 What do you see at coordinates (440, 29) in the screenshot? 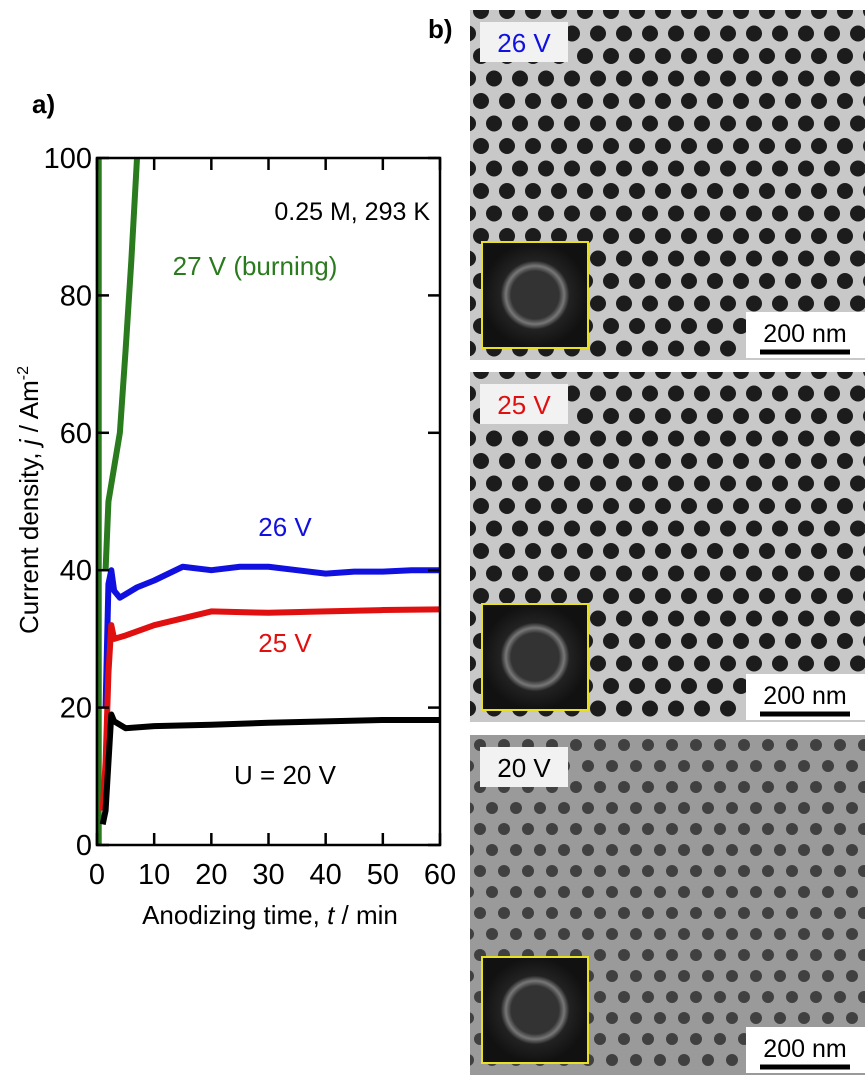
I see `panel-label: b)` at bounding box center [440, 29].